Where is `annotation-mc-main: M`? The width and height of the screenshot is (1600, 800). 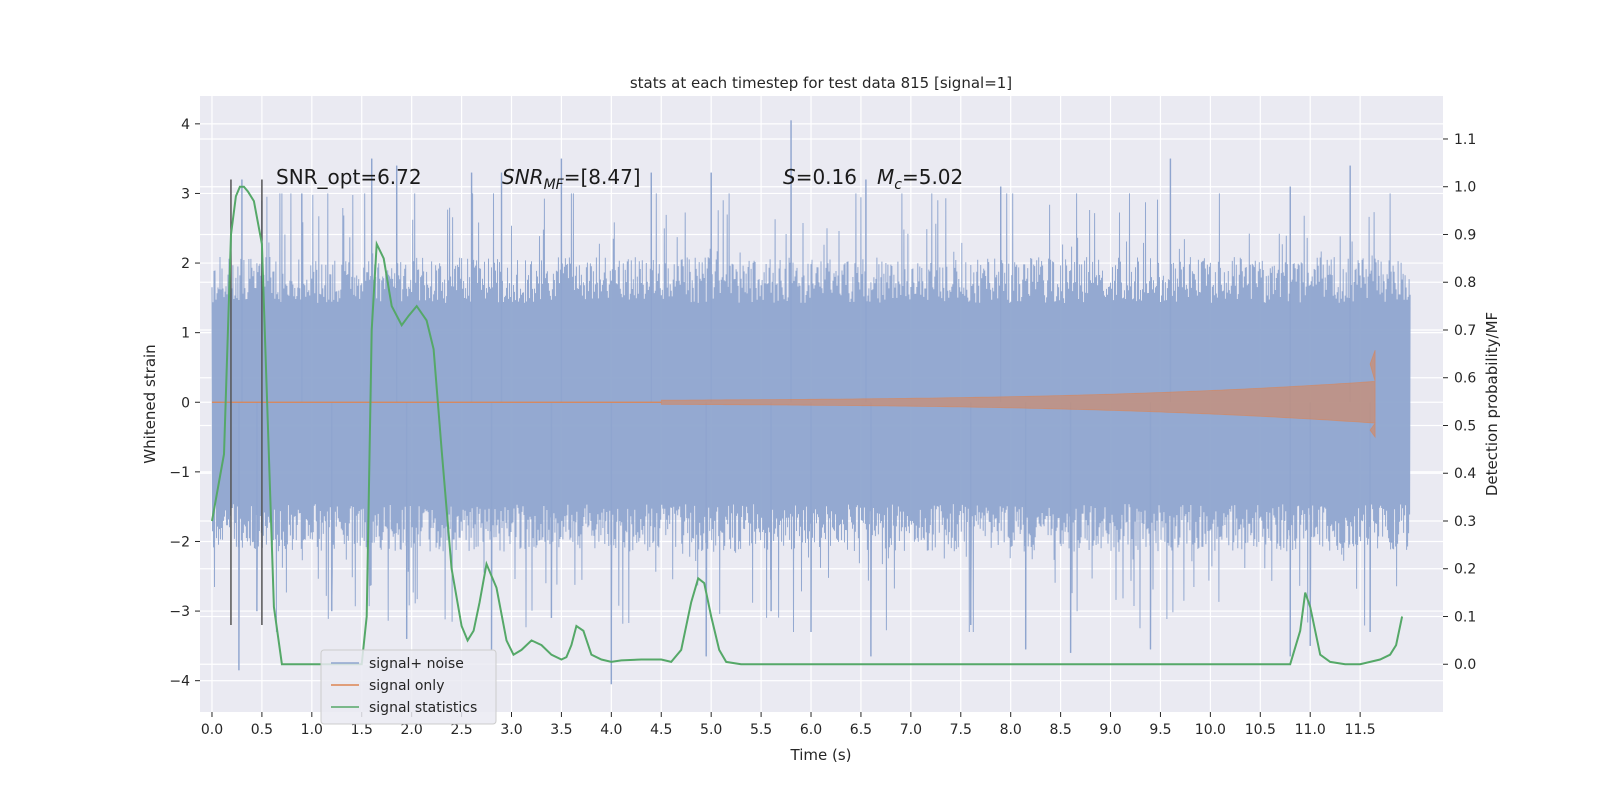
annotation-mc-main: M is located at coordinates (885, 177).